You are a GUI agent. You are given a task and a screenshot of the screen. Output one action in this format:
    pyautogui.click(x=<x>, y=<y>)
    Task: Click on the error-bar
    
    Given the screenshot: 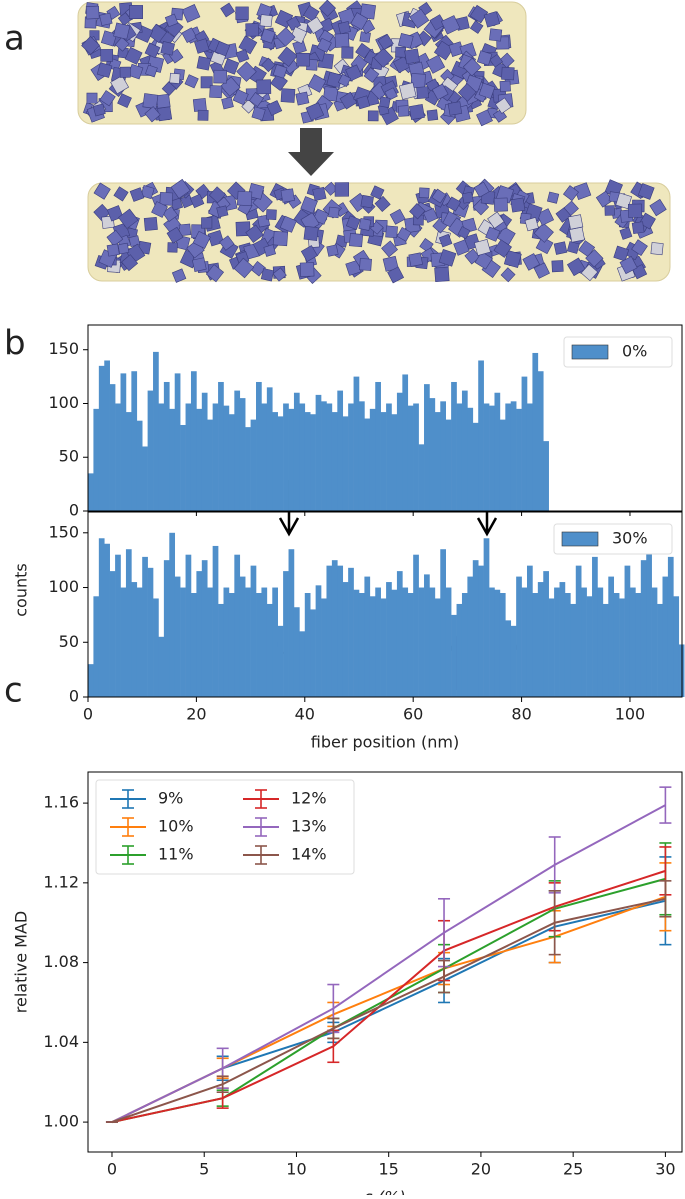 What is the action you would take?
    pyautogui.click(x=222, y=1084)
    